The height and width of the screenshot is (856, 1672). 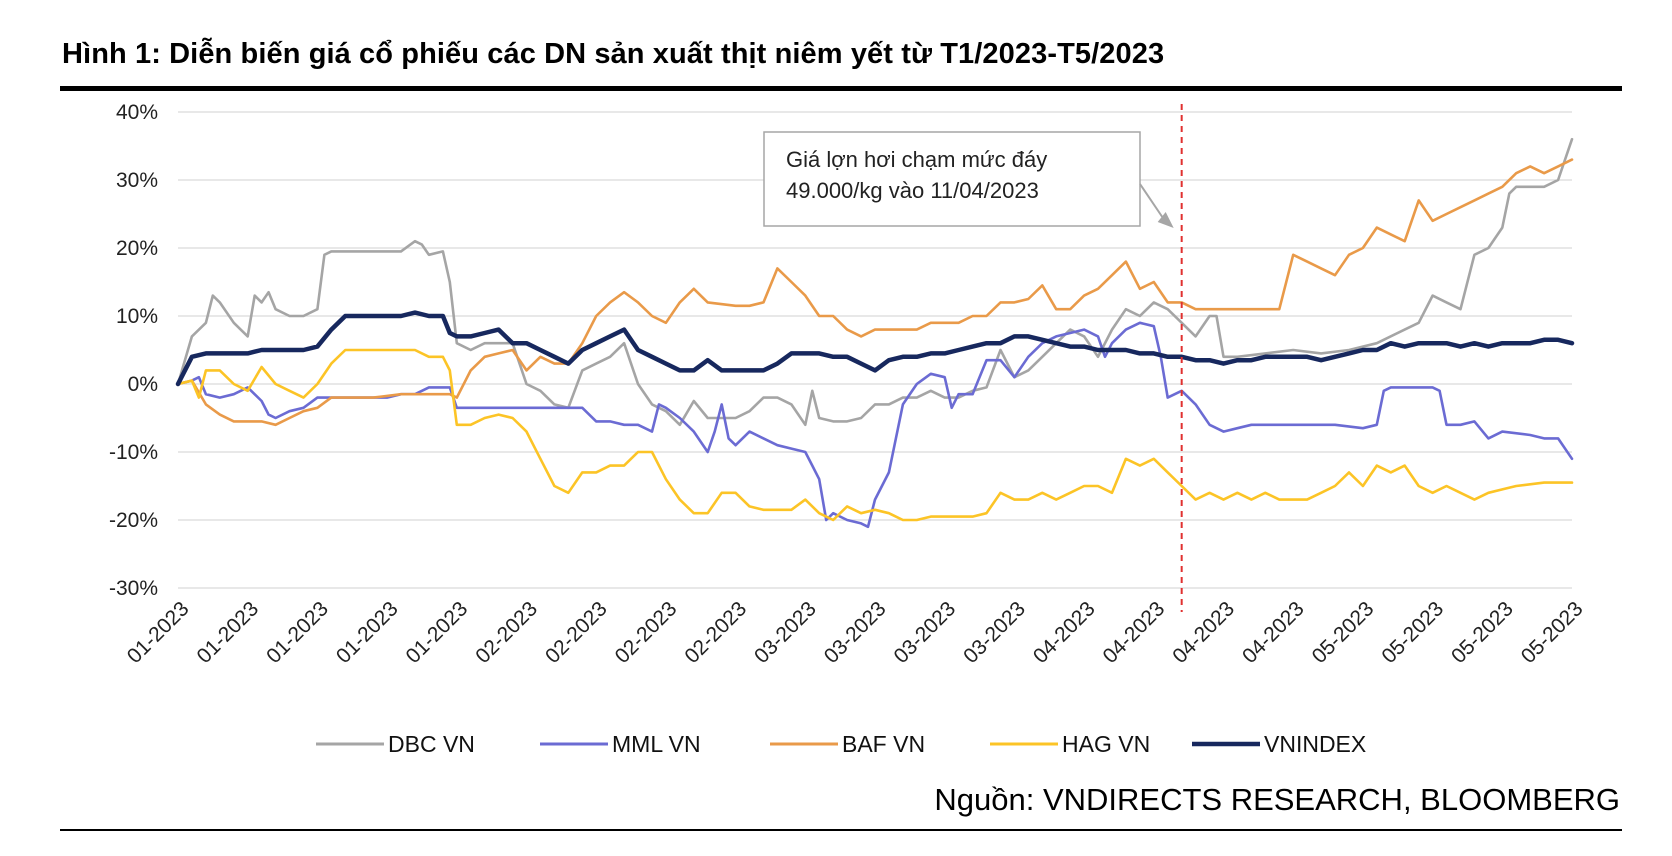 I want to click on legend-label: DBC VN, so click(x=431, y=744).